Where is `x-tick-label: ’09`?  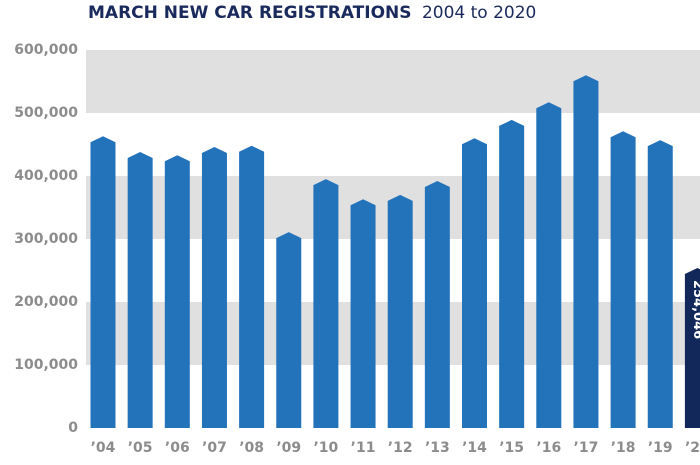
x-tick-label: ’09 is located at coordinates (288, 448).